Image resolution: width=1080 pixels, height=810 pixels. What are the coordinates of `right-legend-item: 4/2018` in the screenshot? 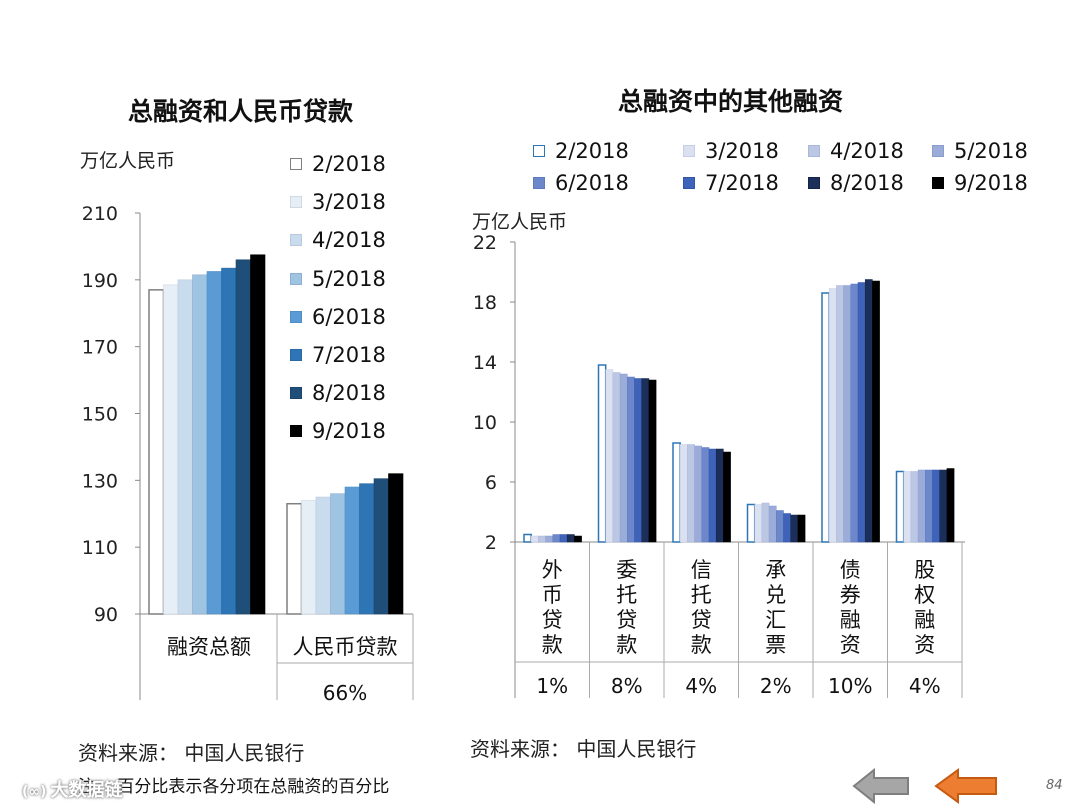 It's located at (856, 151).